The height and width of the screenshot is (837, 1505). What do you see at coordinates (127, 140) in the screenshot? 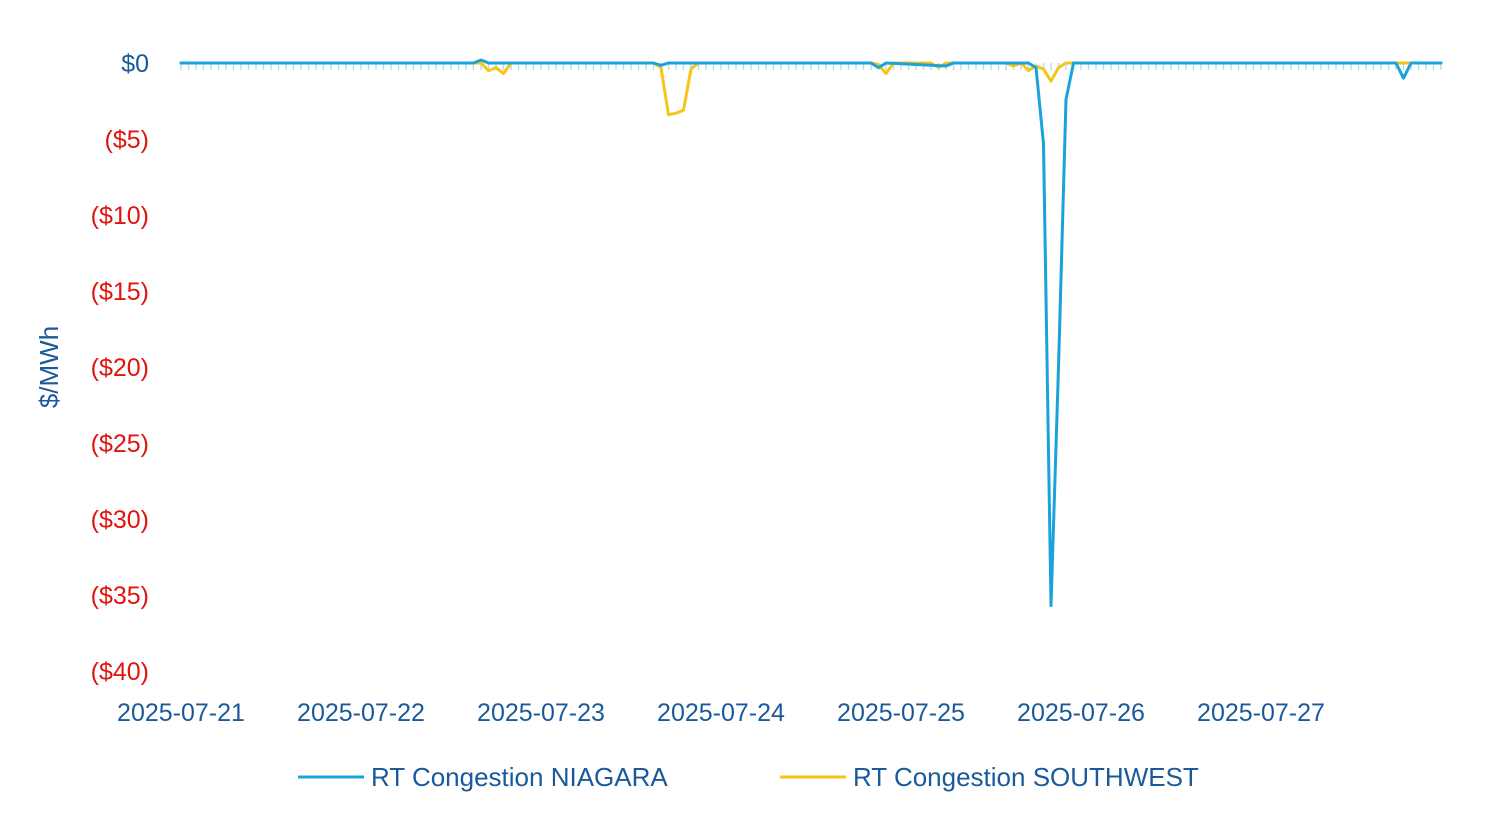
I see `y-tick-label: ($5)` at bounding box center [127, 140].